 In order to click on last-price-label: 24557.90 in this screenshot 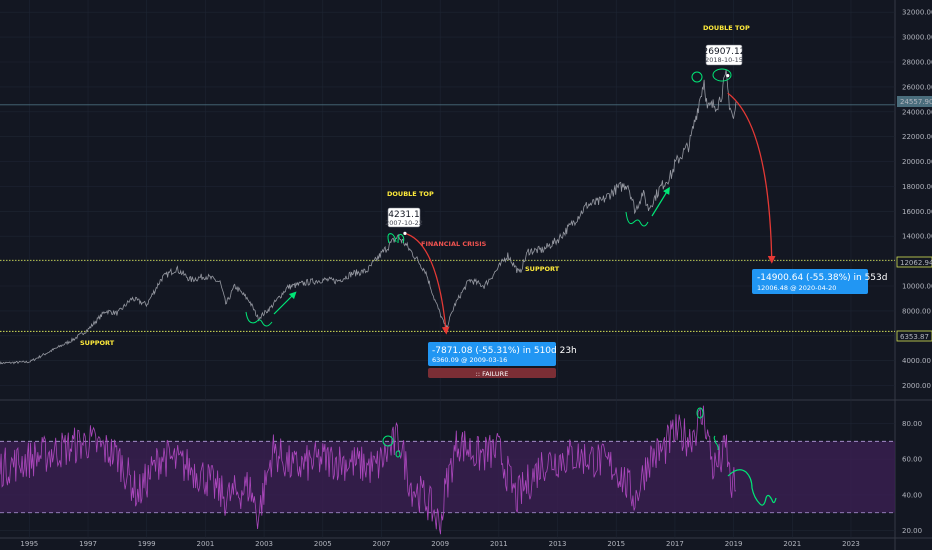, I will do `click(914, 101)`.